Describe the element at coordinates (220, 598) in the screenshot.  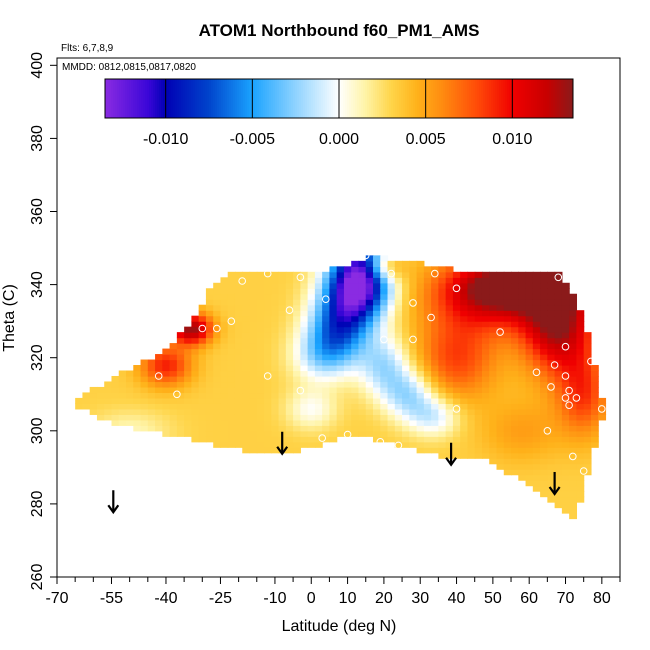
I see `x-tick-label: -25` at that location.